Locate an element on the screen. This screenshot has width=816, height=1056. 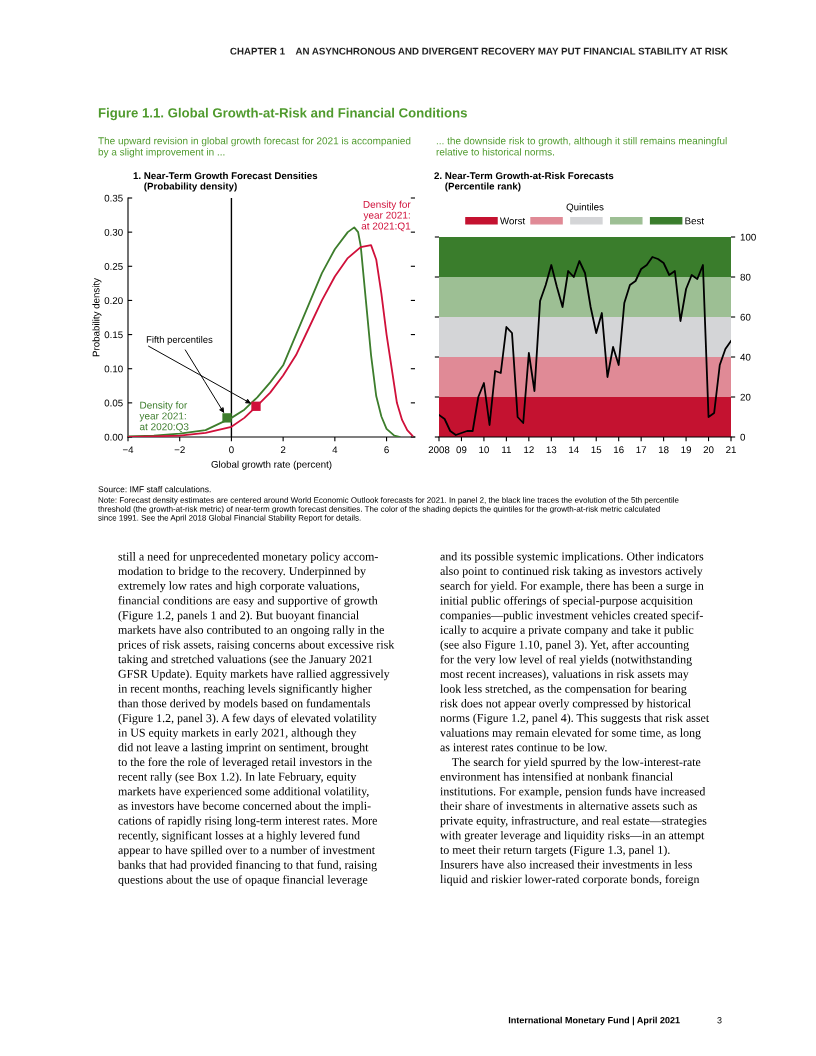
x-tick-label: 10 is located at coordinates (484, 450).